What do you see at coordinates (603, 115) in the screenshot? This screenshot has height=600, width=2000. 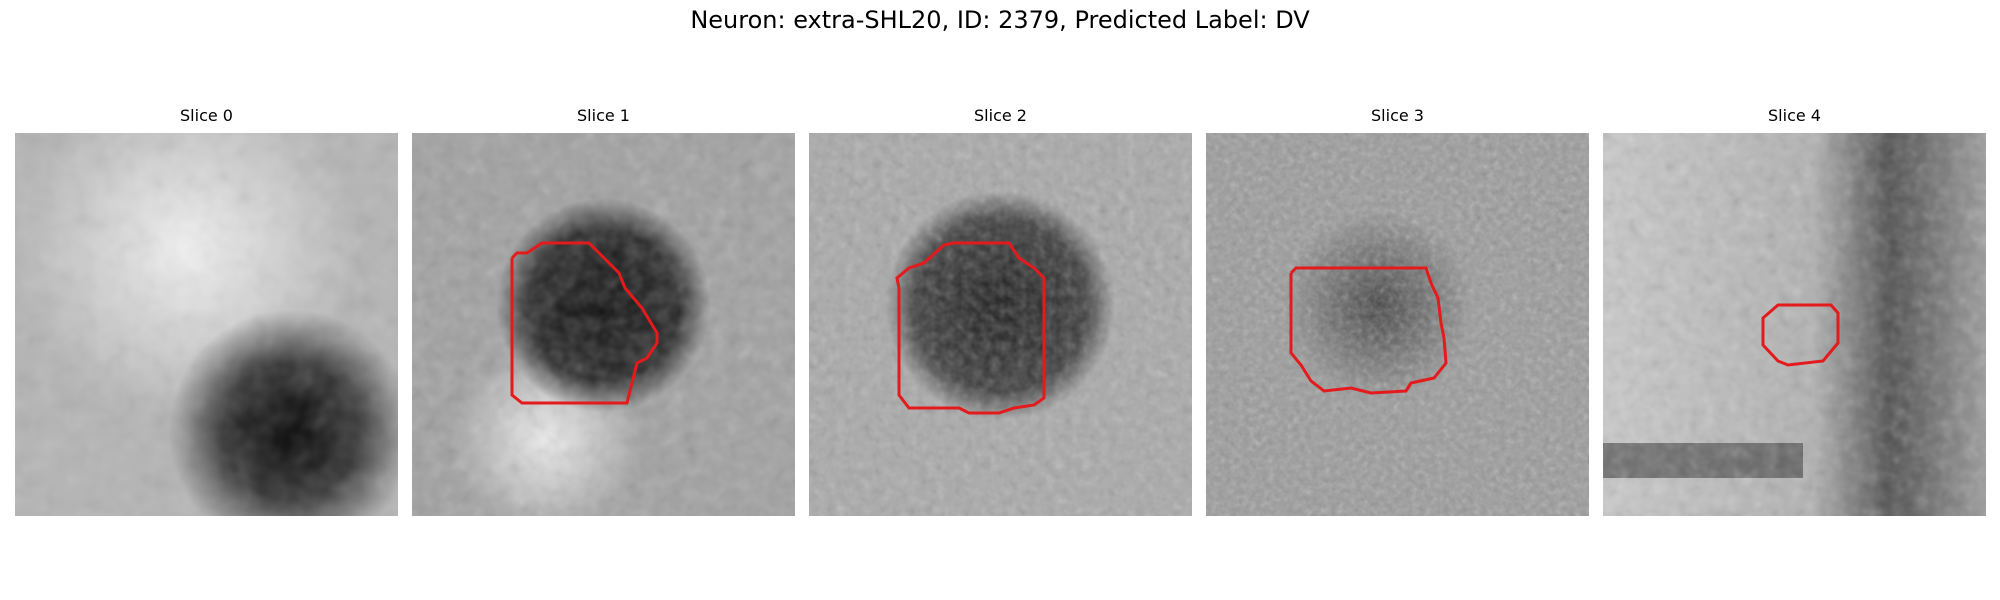 I see `slice-title-1: Slice 1` at bounding box center [603, 115].